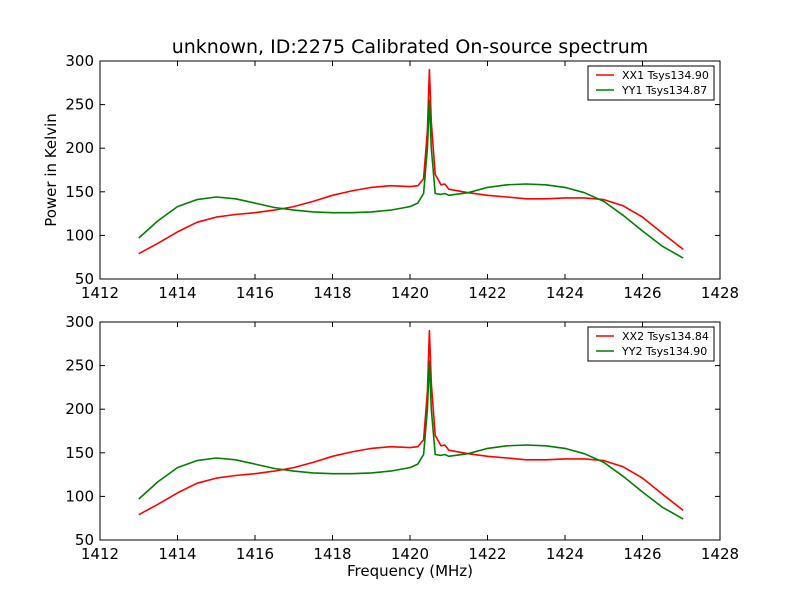 Image resolution: width=800 pixels, height=604 pixels. I want to click on legend-2: XX2 Tsys134.84 YY2 Tsys134.90, so click(651, 344).